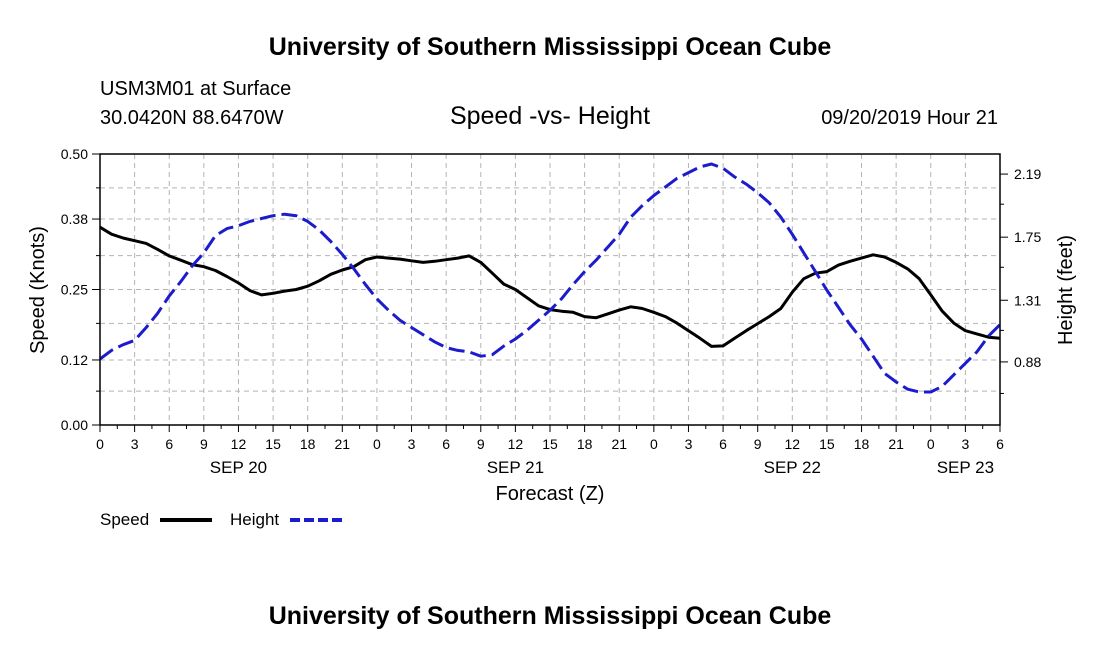 The width and height of the screenshot is (1100, 650). Describe the element at coordinates (74, 219) in the screenshot. I see `y-left-tick-label: 0.38` at that location.